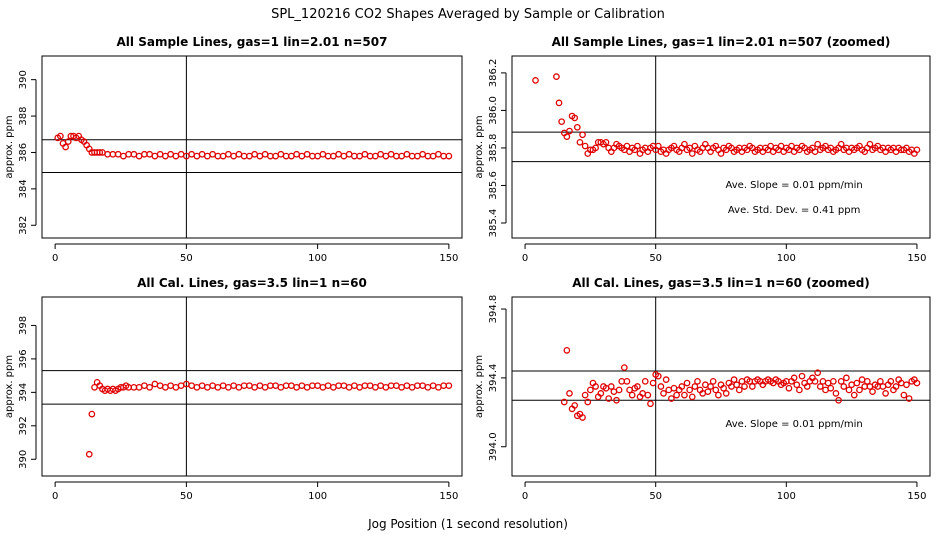 The height and width of the screenshot is (540, 936). What do you see at coordinates (493, 110) in the screenshot?
I see `y-tick-label: 386.0` at bounding box center [493, 110].